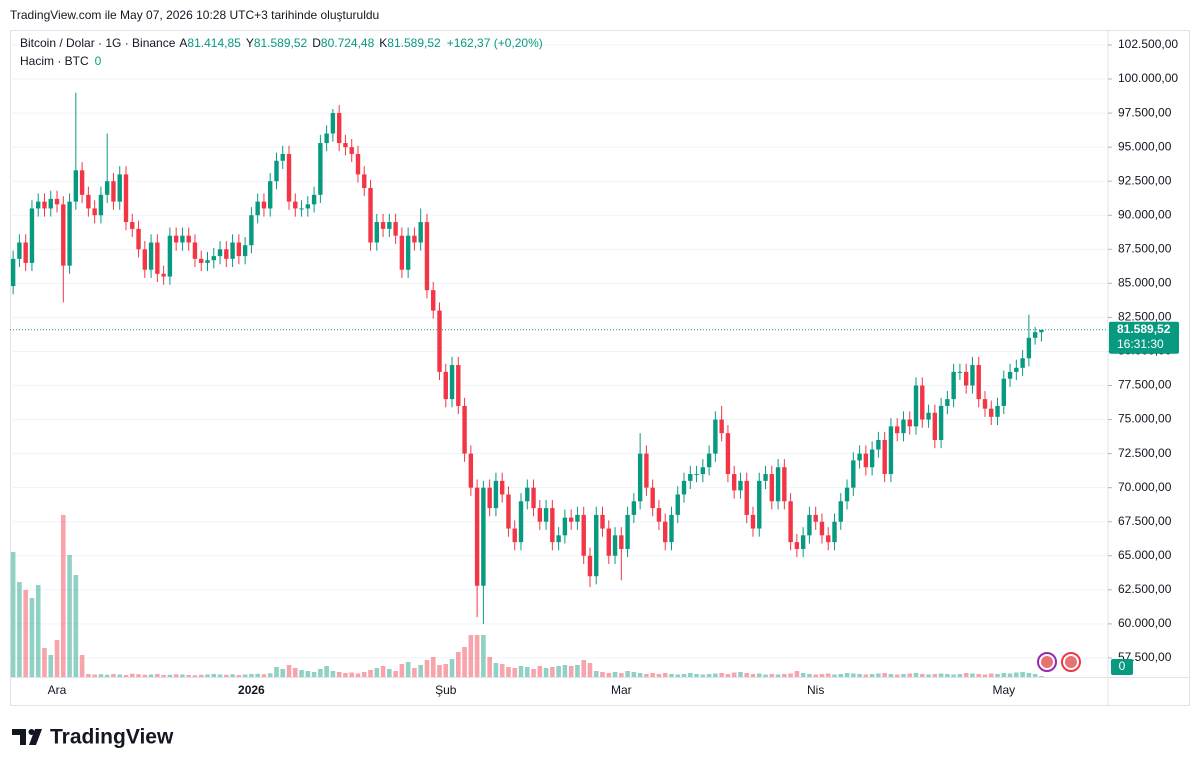  I want to click on y-tick-label: 82.500,00, so click(1145, 317).